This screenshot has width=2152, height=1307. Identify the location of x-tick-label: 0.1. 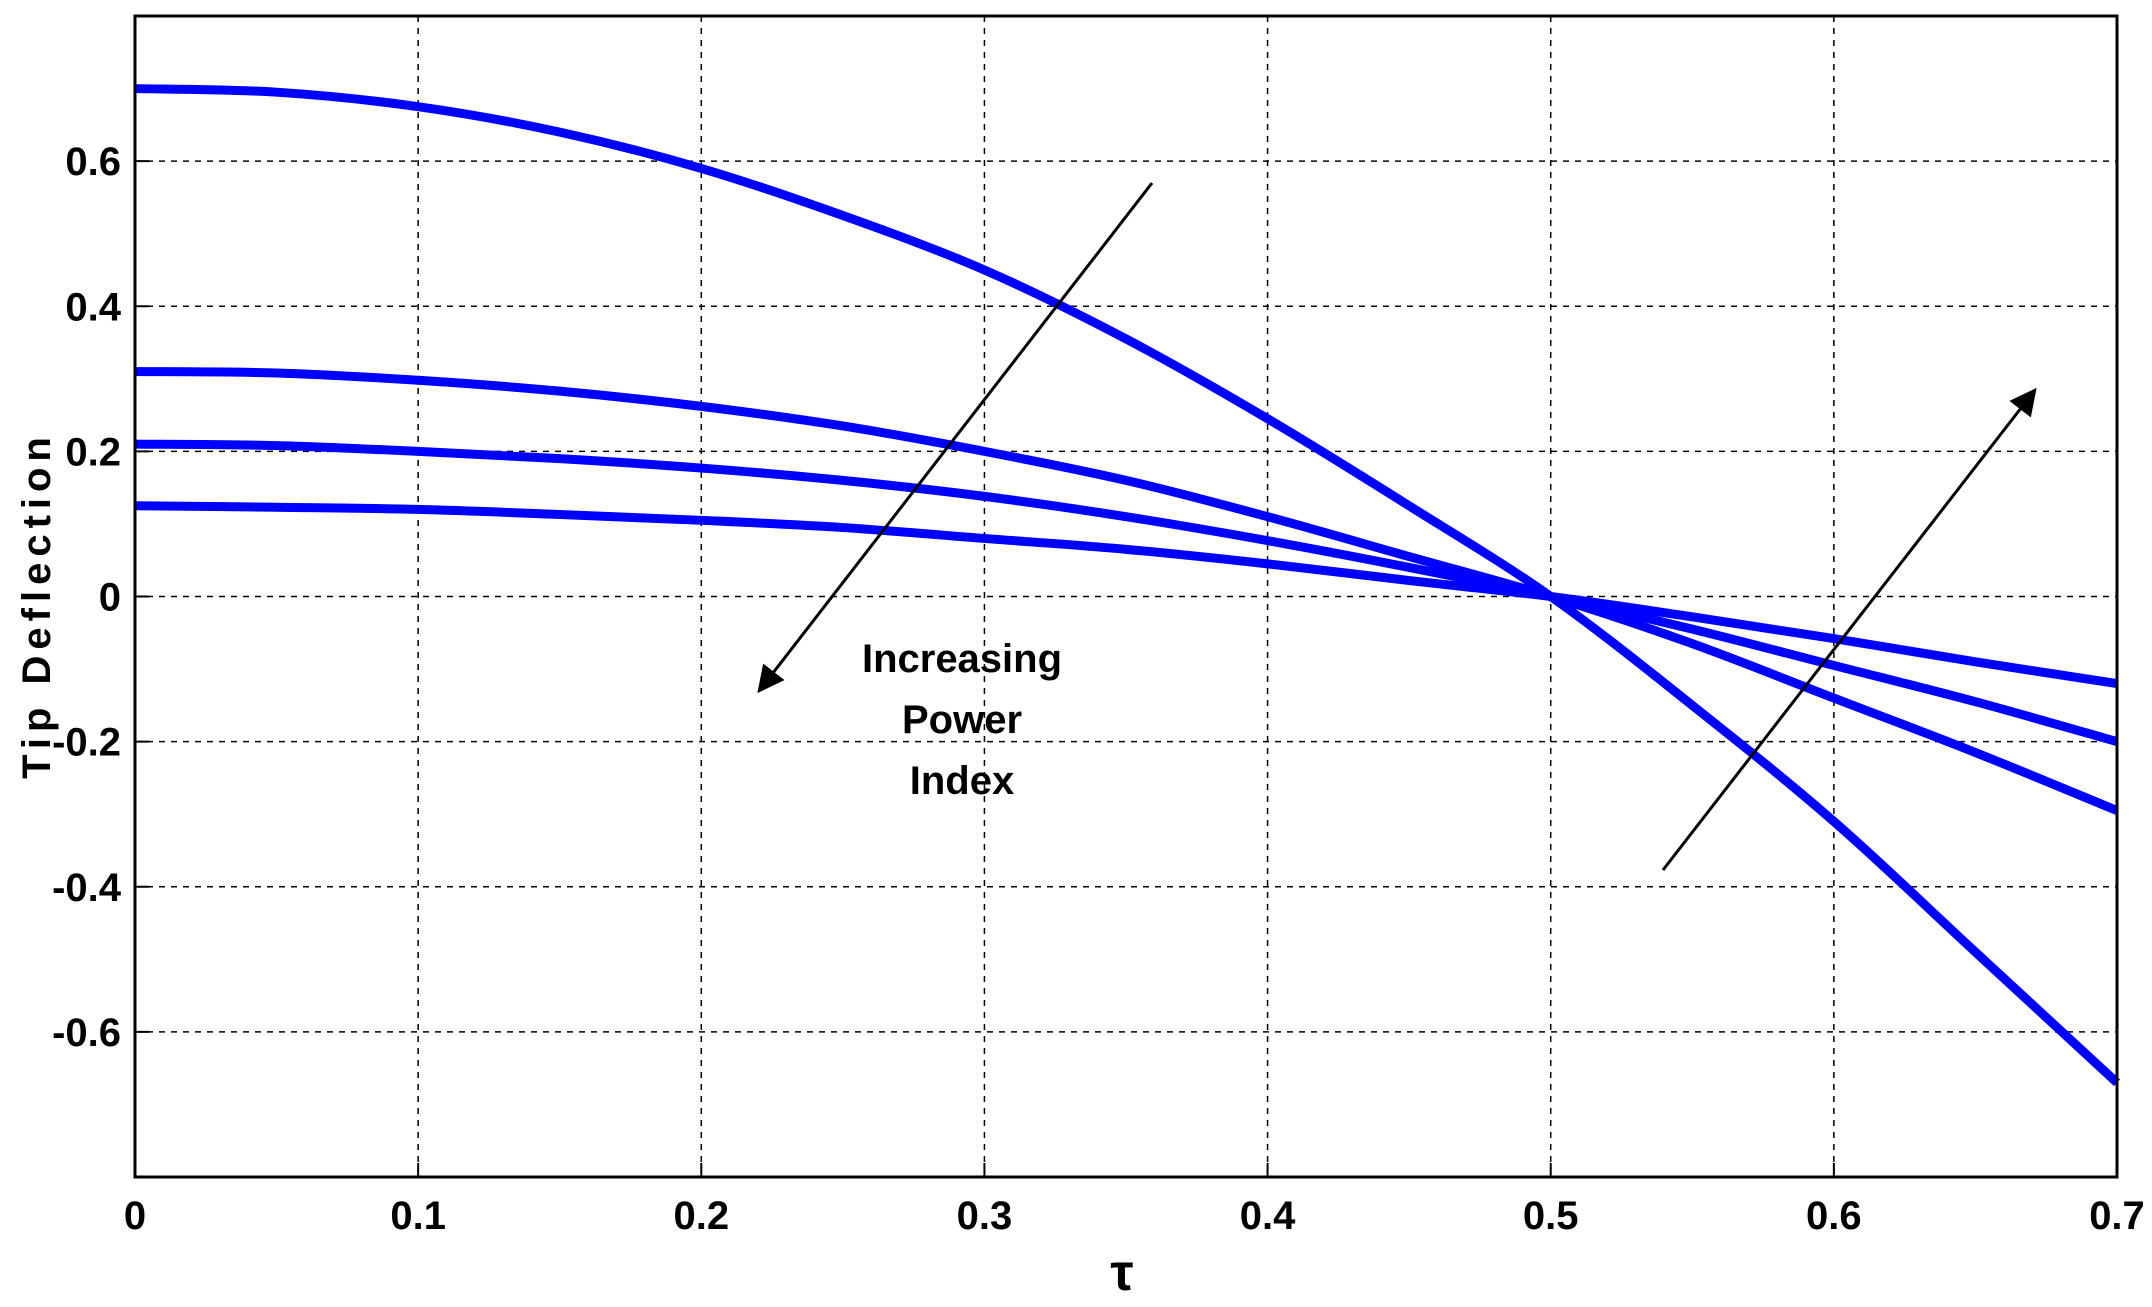
(418, 1216).